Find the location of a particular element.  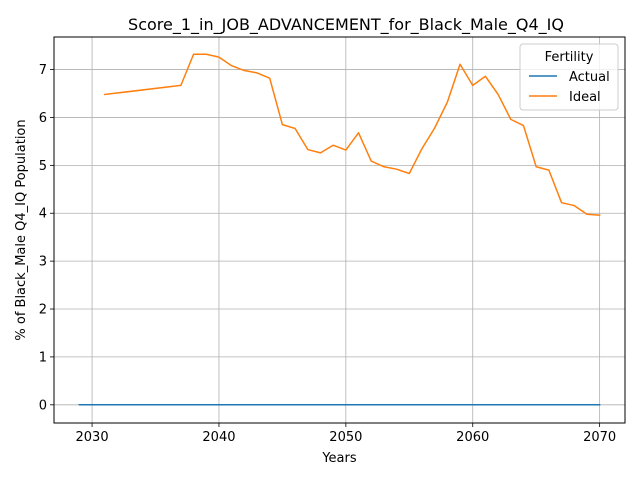

x-tick-label: 2030 is located at coordinates (92, 437).